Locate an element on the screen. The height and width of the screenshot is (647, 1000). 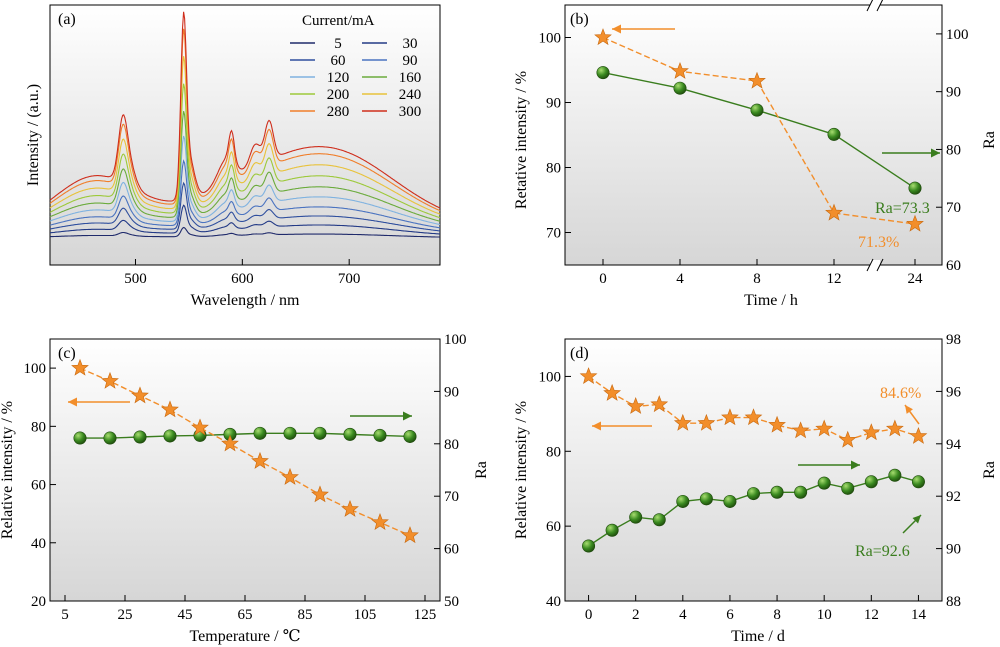
panel-b-left-arrow is located at coordinates (643, 29).